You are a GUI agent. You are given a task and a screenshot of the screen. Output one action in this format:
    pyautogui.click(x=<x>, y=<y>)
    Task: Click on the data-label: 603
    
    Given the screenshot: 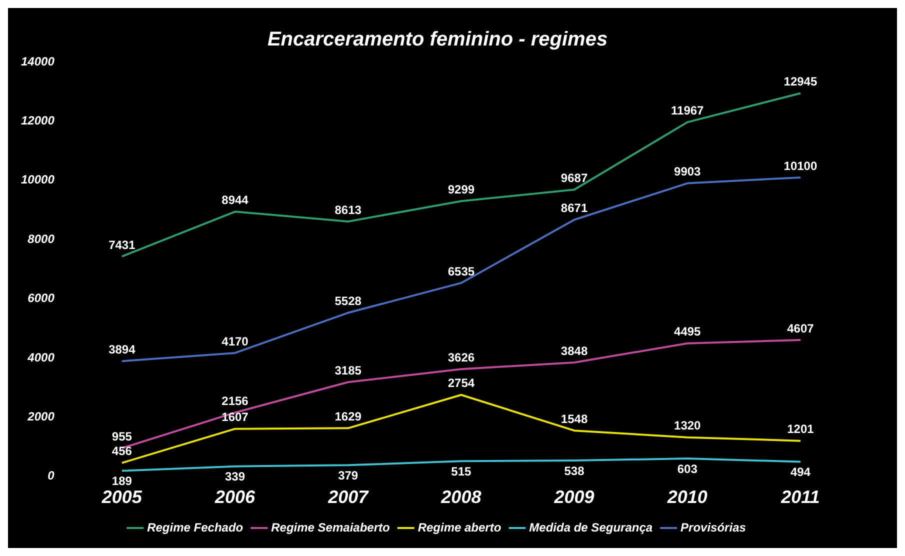 What is the action you would take?
    pyautogui.click(x=687, y=469)
    